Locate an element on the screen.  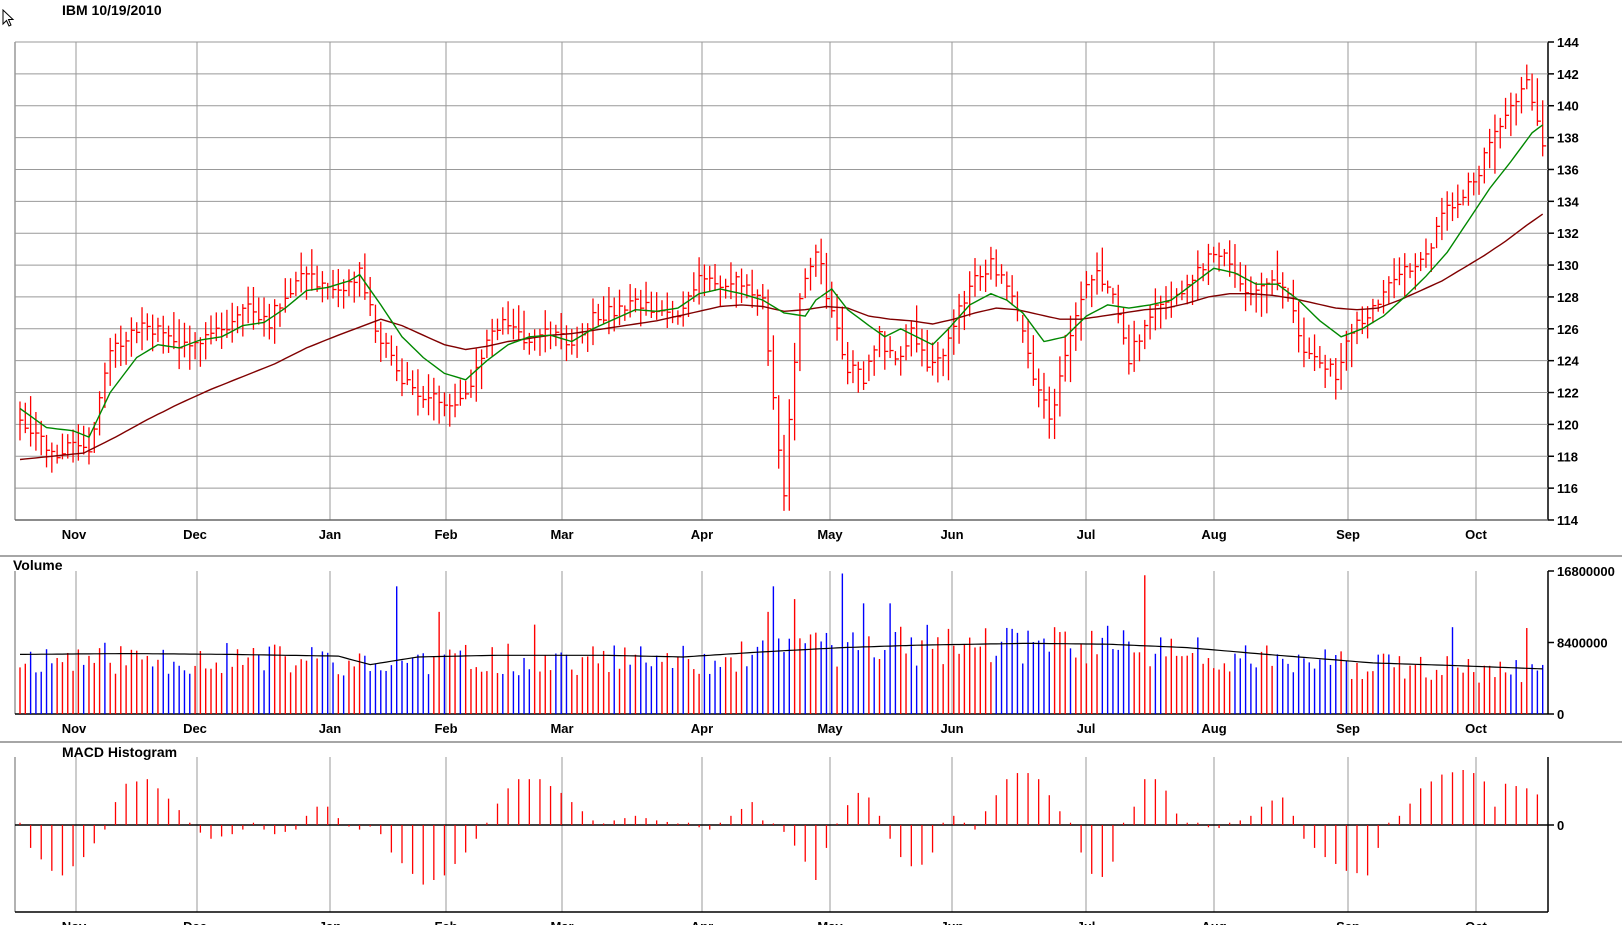
price-tick-label: 120 is located at coordinates (1568, 424).